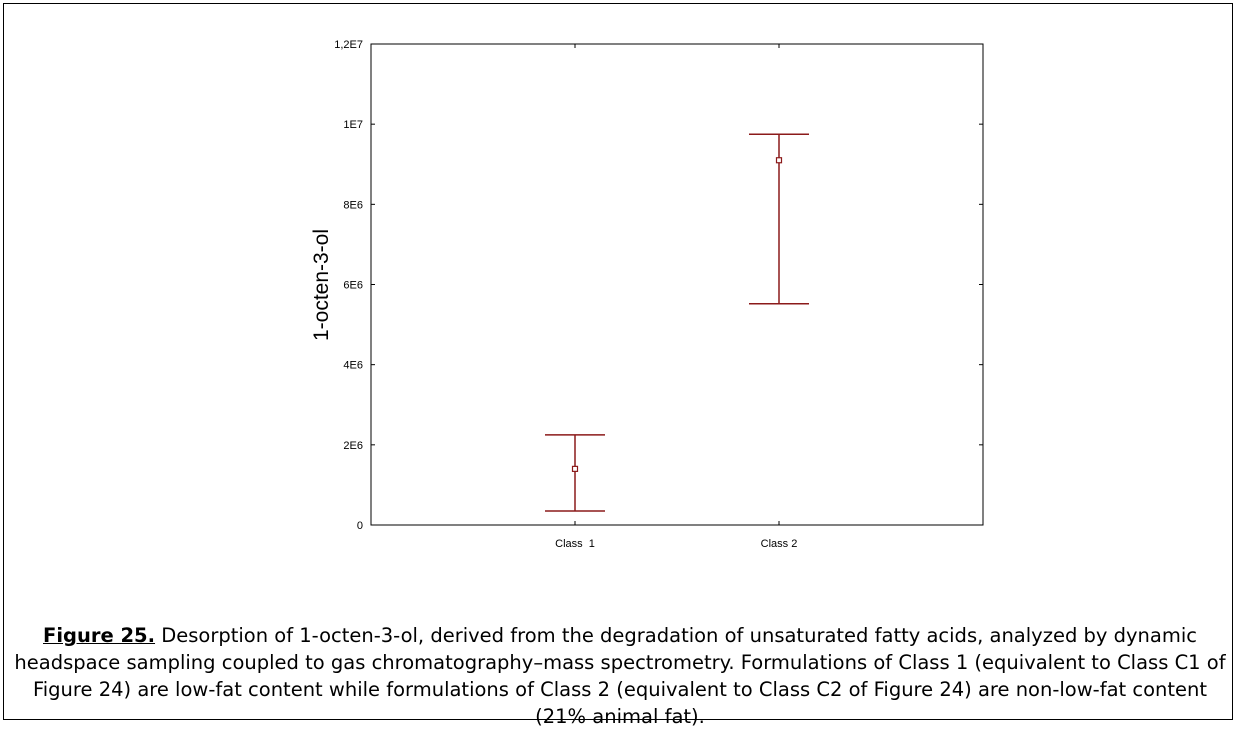  What do you see at coordinates (360, 526) in the screenshot?
I see `y-tick-label: 0` at bounding box center [360, 526].